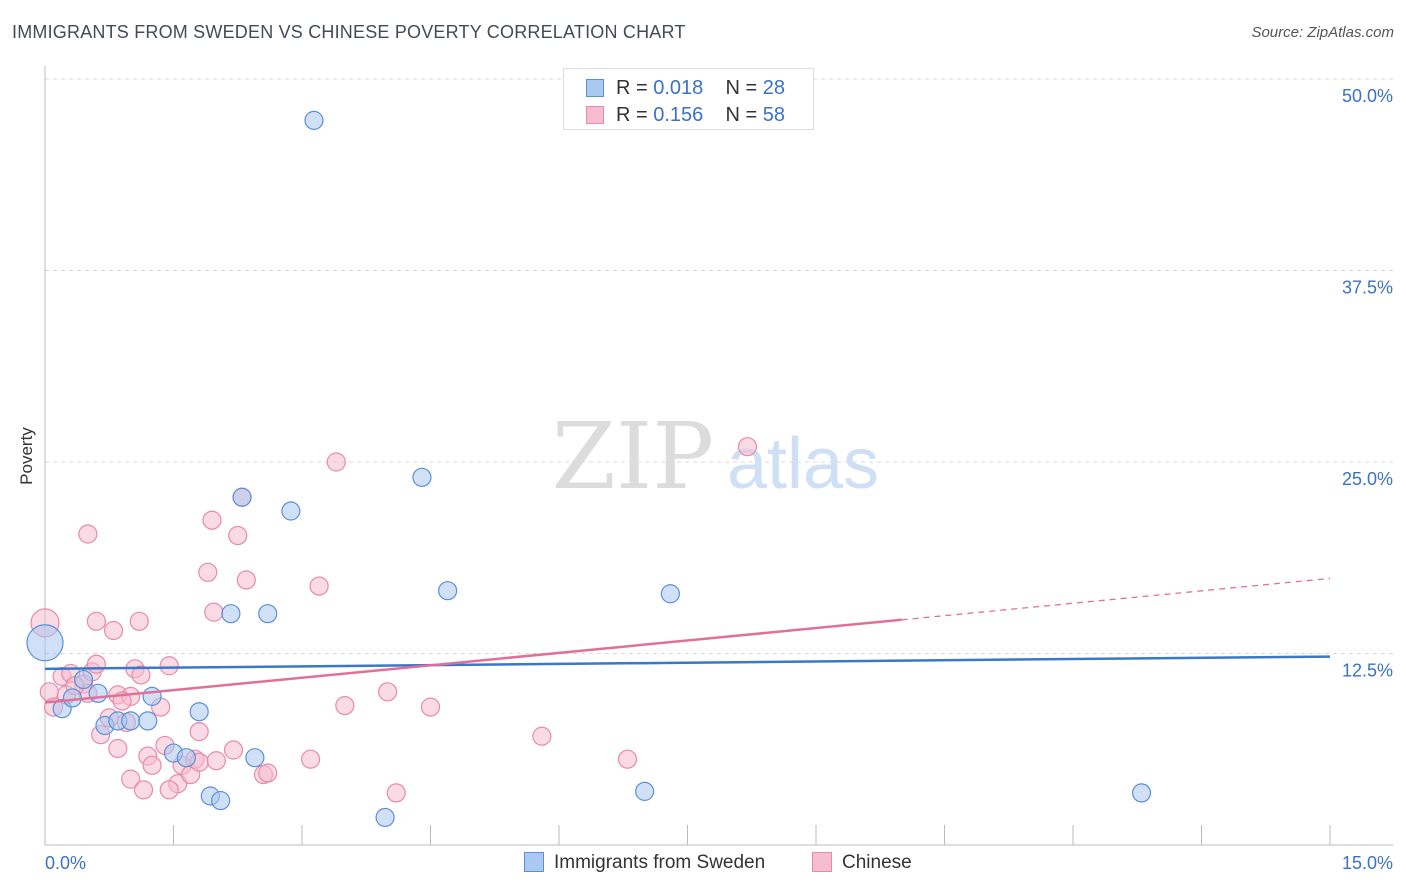  What do you see at coordinates (877, 862) in the screenshot?
I see `legend-label-chinese: Chinese` at bounding box center [877, 862].